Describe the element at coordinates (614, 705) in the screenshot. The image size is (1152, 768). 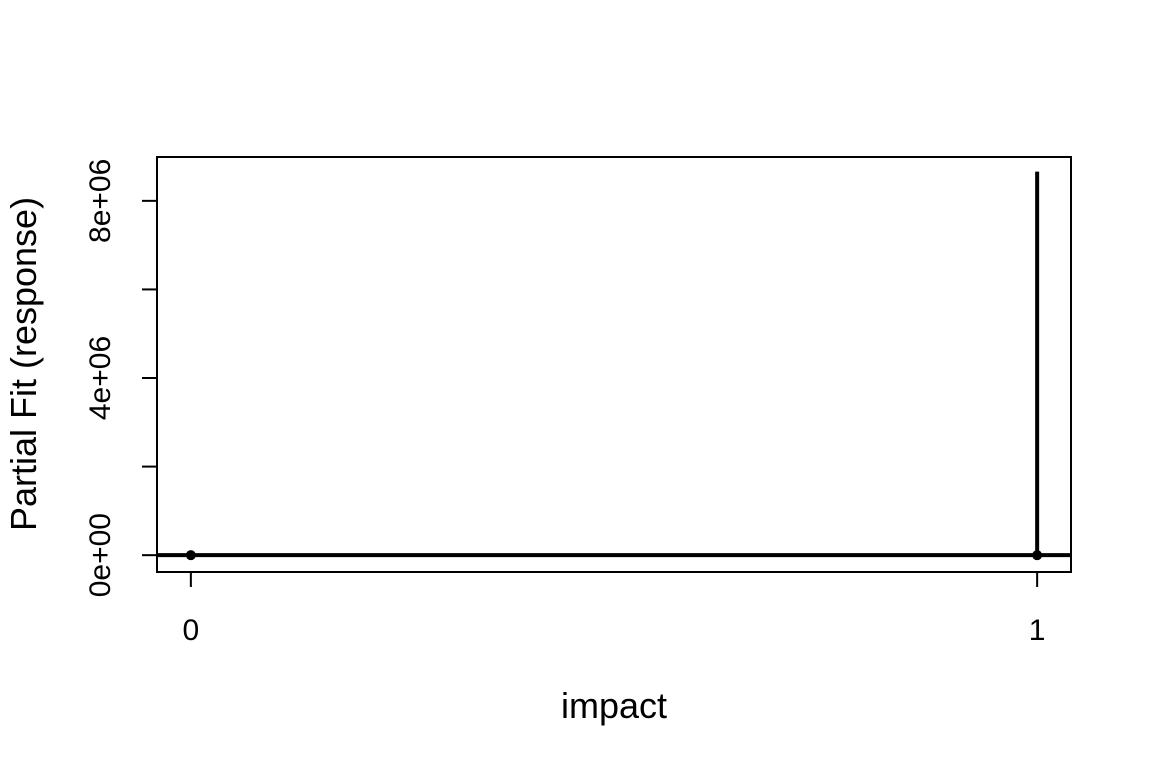
I see `x-axis-title: impact` at that location.